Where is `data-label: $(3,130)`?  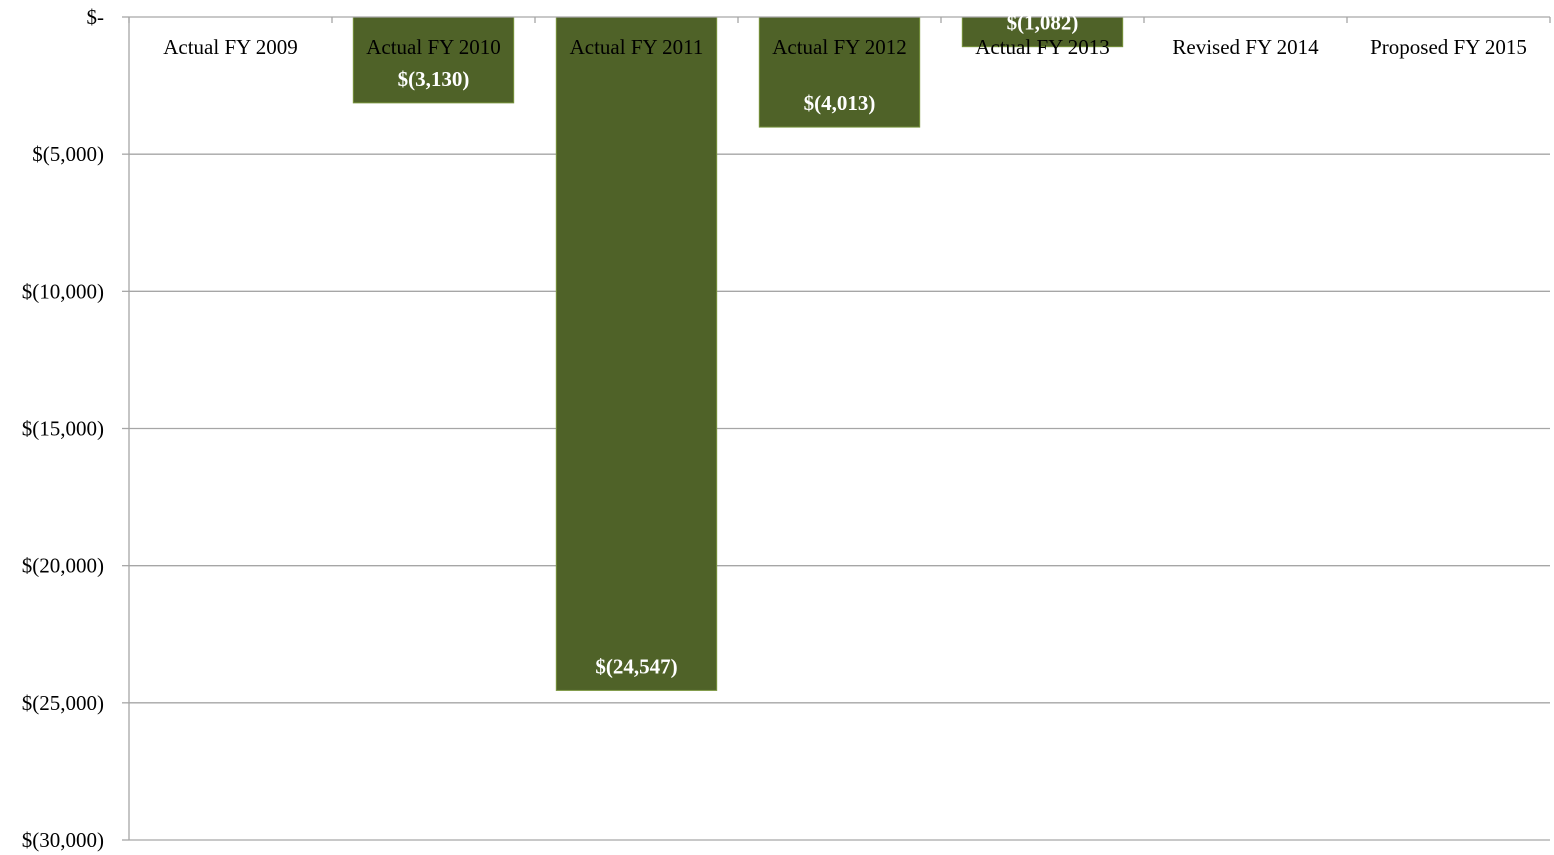
data-label: $(3,130) is located at coordinates (434, 79).